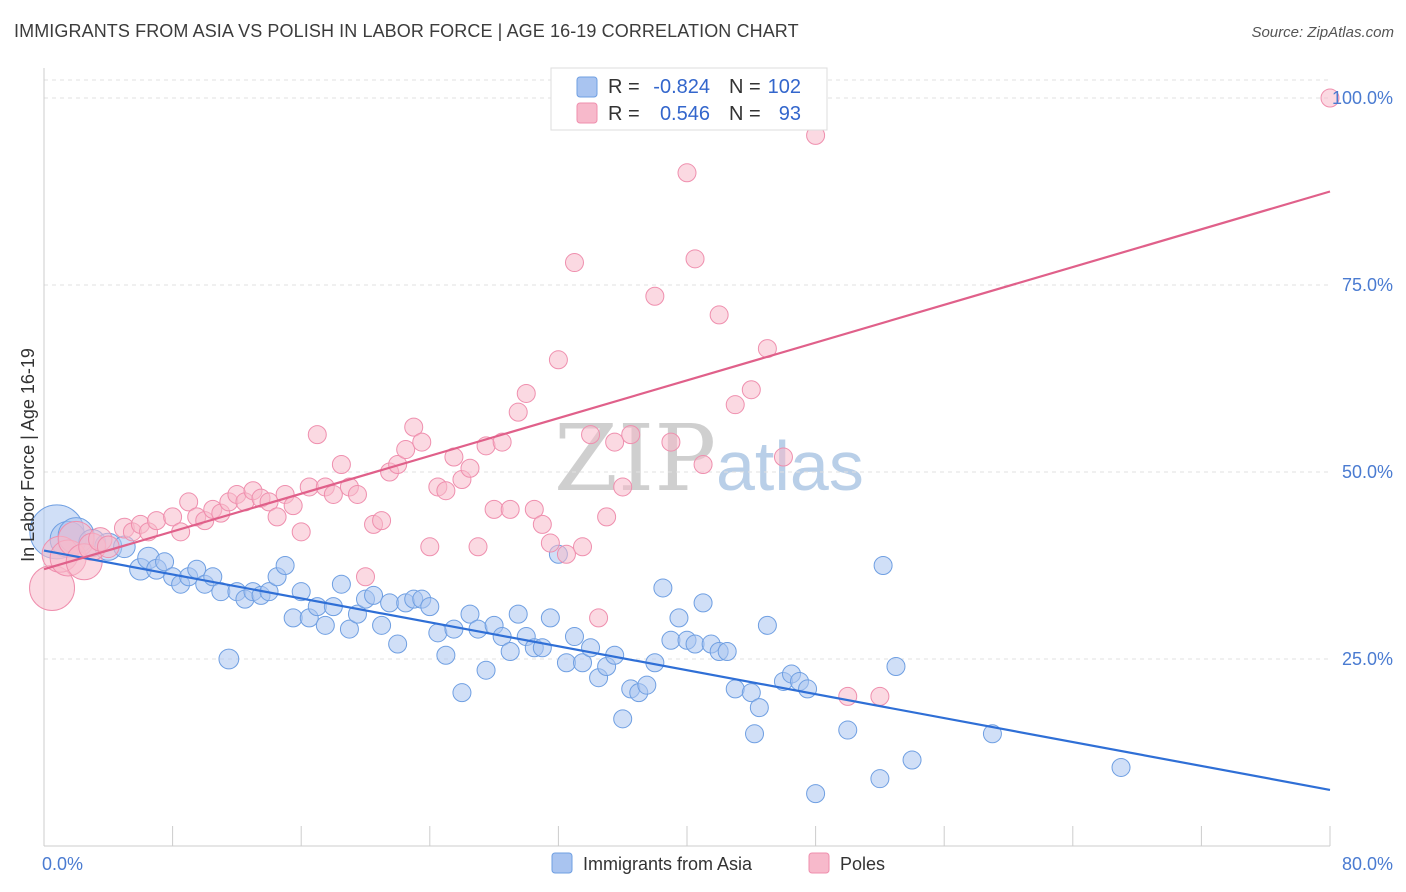 This screenshot has height=892, width=1406. Describe the element at coordinates (635, 458) in the screenshot. I see `watermark-zip: ZIP` at that location.